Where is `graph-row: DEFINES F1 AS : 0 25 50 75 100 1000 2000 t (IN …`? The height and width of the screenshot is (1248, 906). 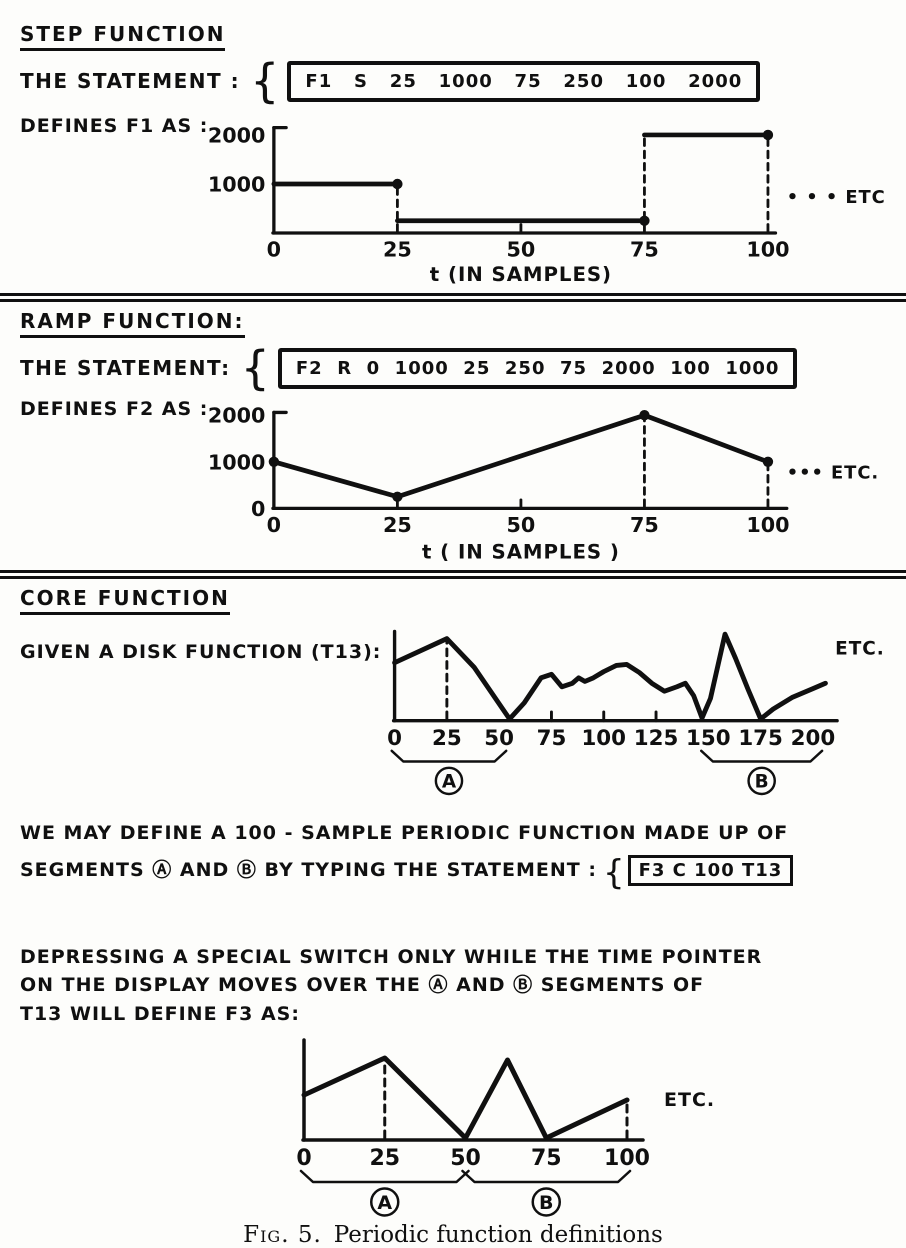 graph-row: DEFINES F1 AS : 0 25 50 75 100 1000 2000 t (IN … is located at coordinates (453, 201).